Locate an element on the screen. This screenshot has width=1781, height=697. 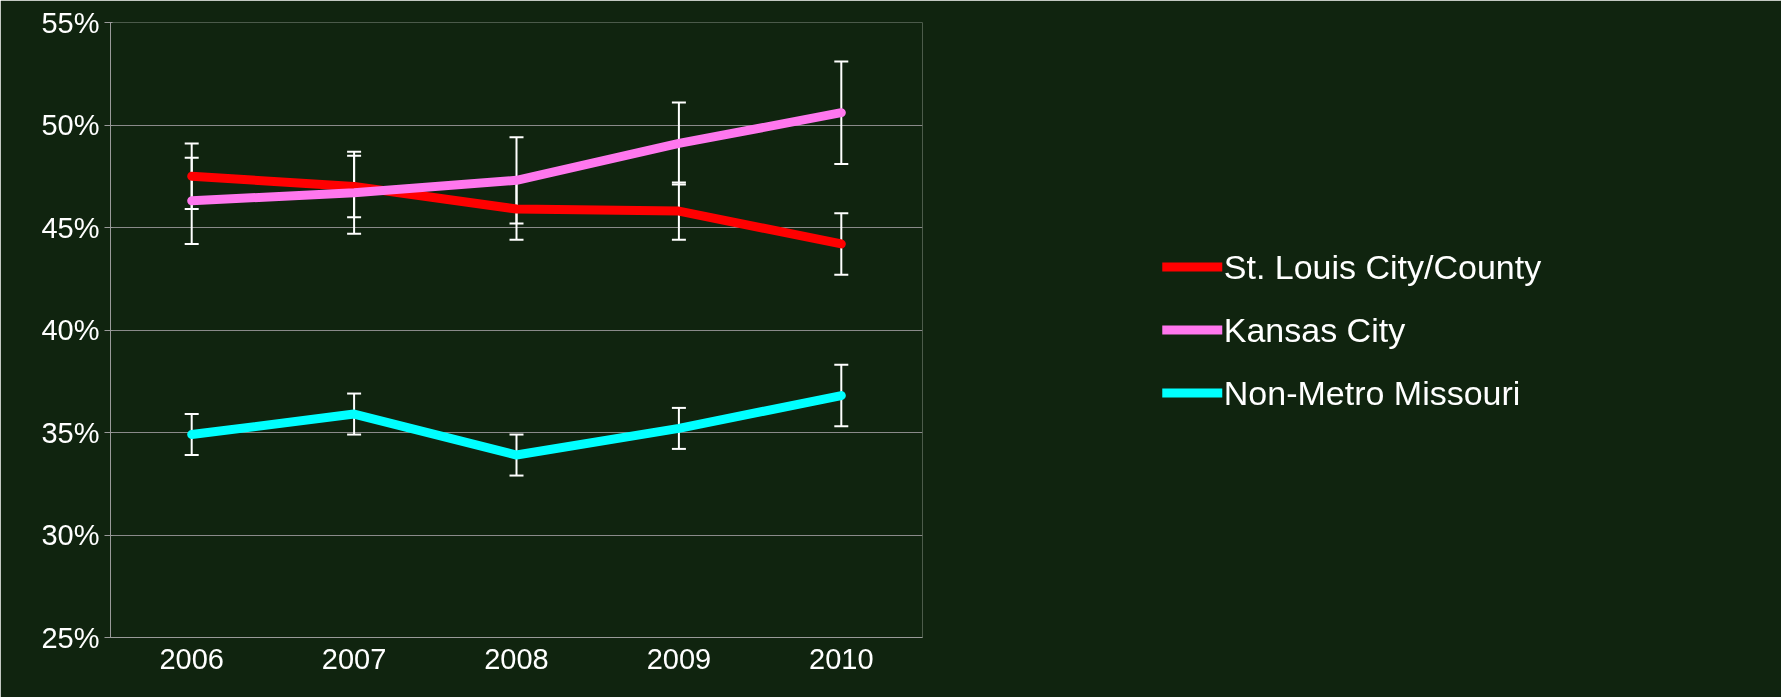
y-tick-label: 35% is located at coordinates (70, 432).